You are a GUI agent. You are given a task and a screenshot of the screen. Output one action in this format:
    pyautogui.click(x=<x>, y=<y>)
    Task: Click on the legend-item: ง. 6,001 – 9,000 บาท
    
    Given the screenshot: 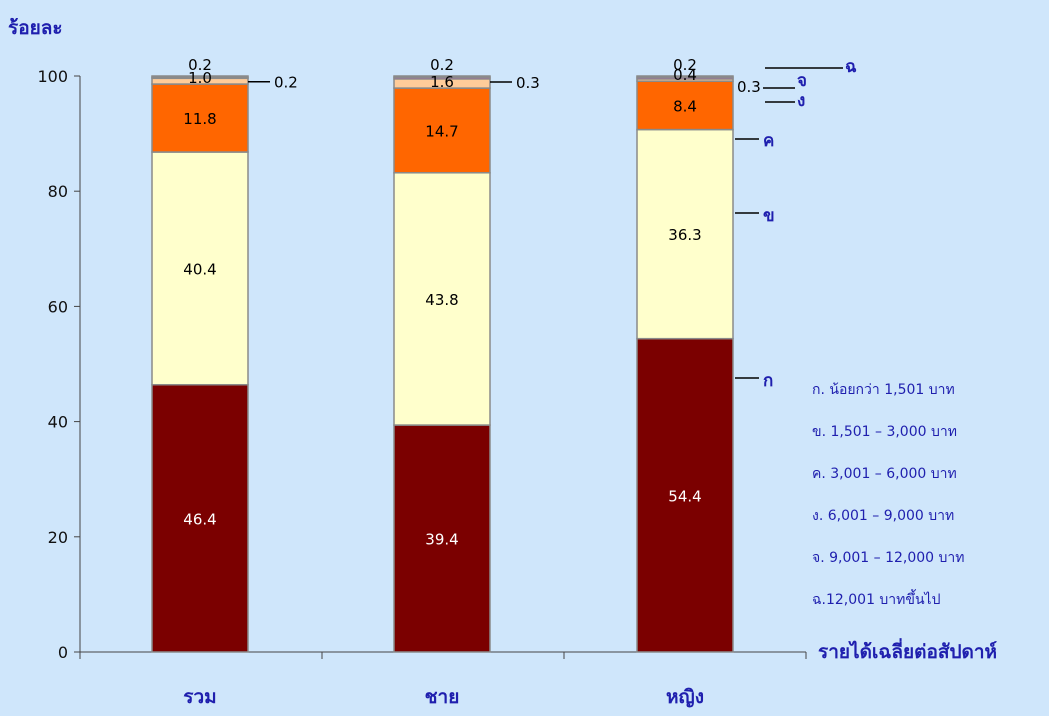 What is the action you would take?
    pyautogui.click(x=883, y=516)
    